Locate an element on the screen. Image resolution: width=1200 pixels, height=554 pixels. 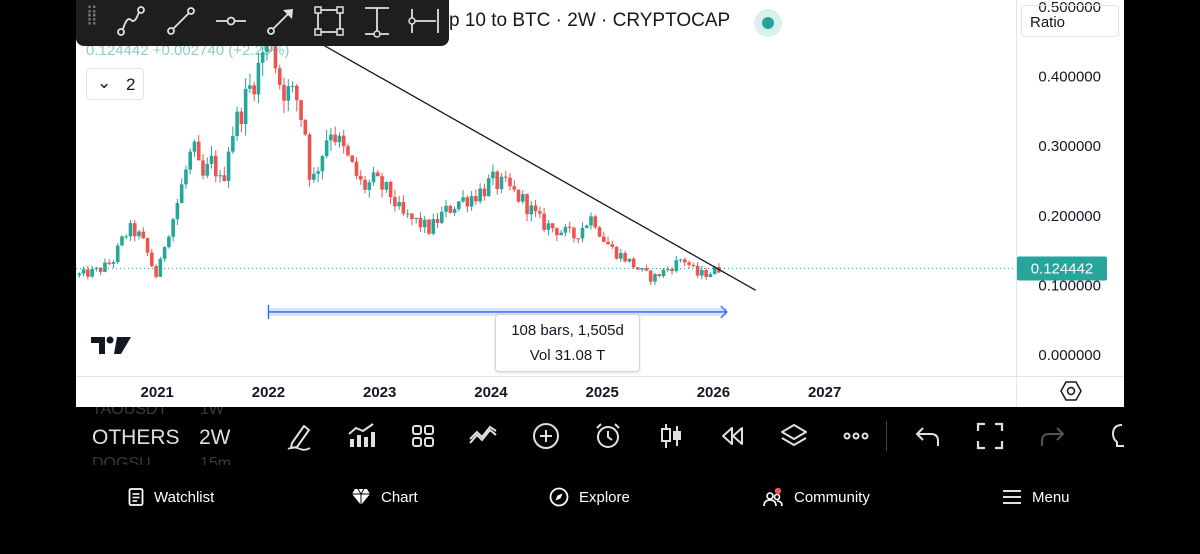
layers-icon is located at coordinates (794, 436).